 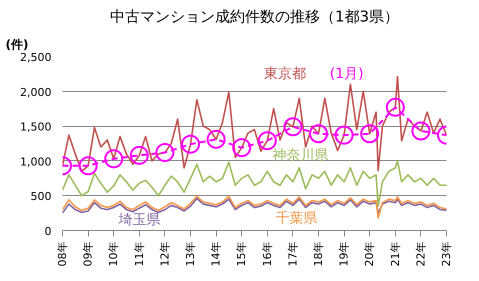 What do you see at coordinates (88, 253) in the screenshot?
I see `x-tick-label: 09年` at bounding box center [88, 253].